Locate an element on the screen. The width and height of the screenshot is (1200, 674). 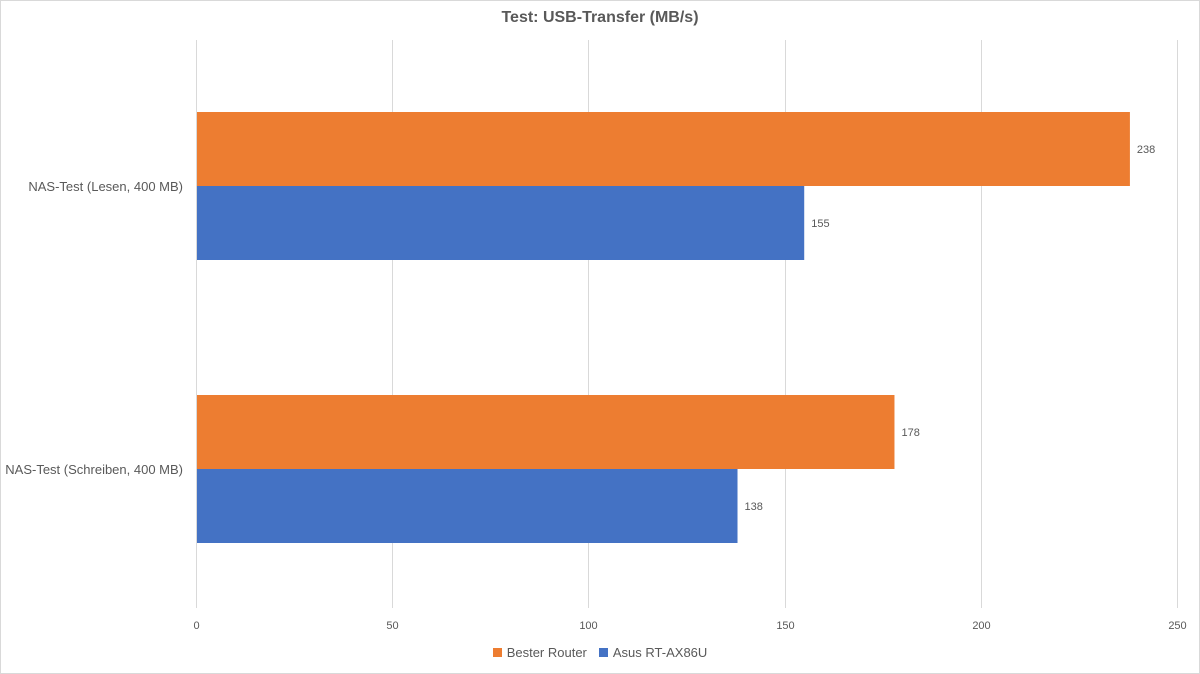
x-tick-label-50: 50 is located at coordinates (392, 626).